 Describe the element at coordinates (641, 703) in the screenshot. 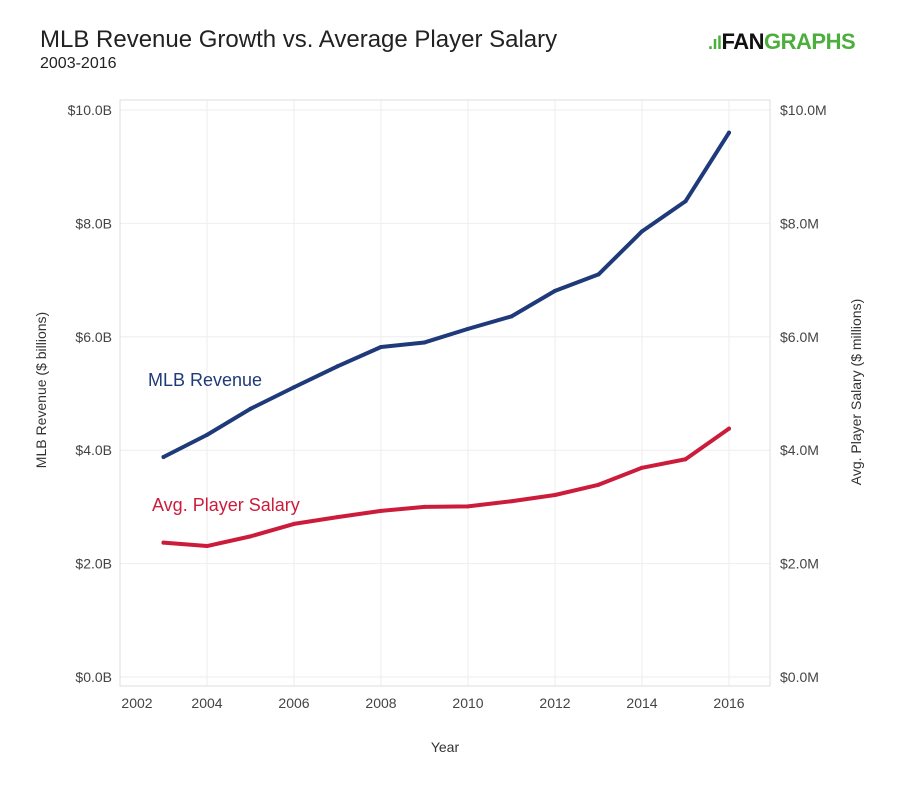

I see `x-tick-label: 2014` at that location.